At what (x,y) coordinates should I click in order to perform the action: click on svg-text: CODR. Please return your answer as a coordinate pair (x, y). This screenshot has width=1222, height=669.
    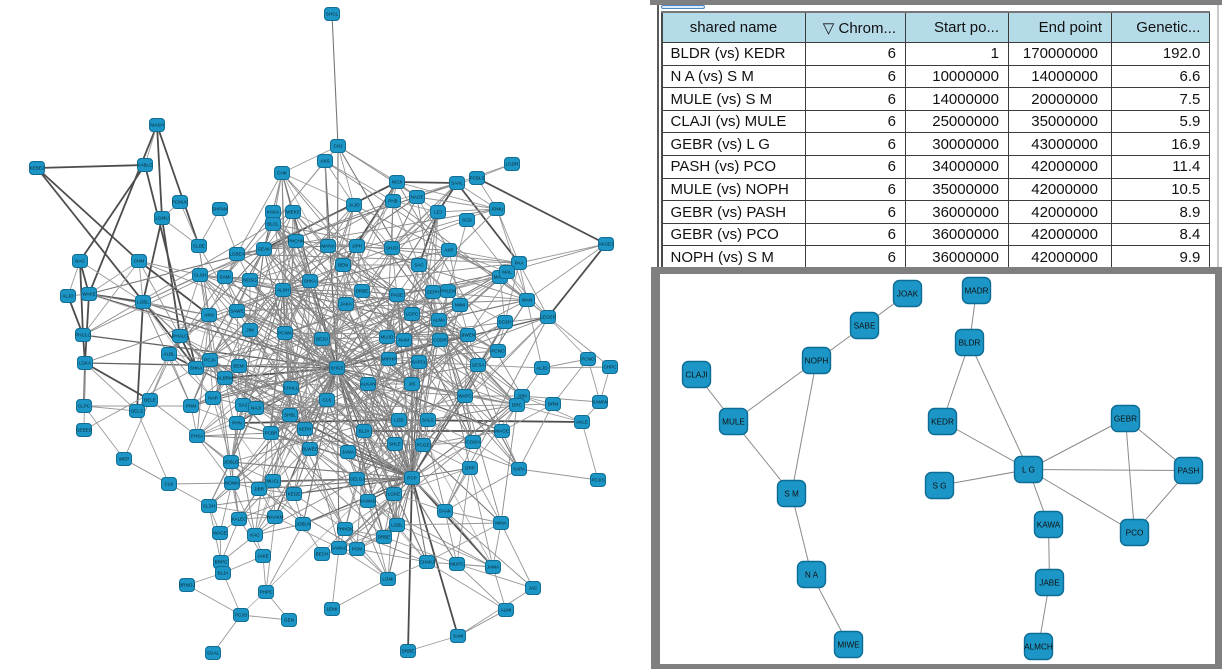
    Looking at the image, I should click on (440, 340).